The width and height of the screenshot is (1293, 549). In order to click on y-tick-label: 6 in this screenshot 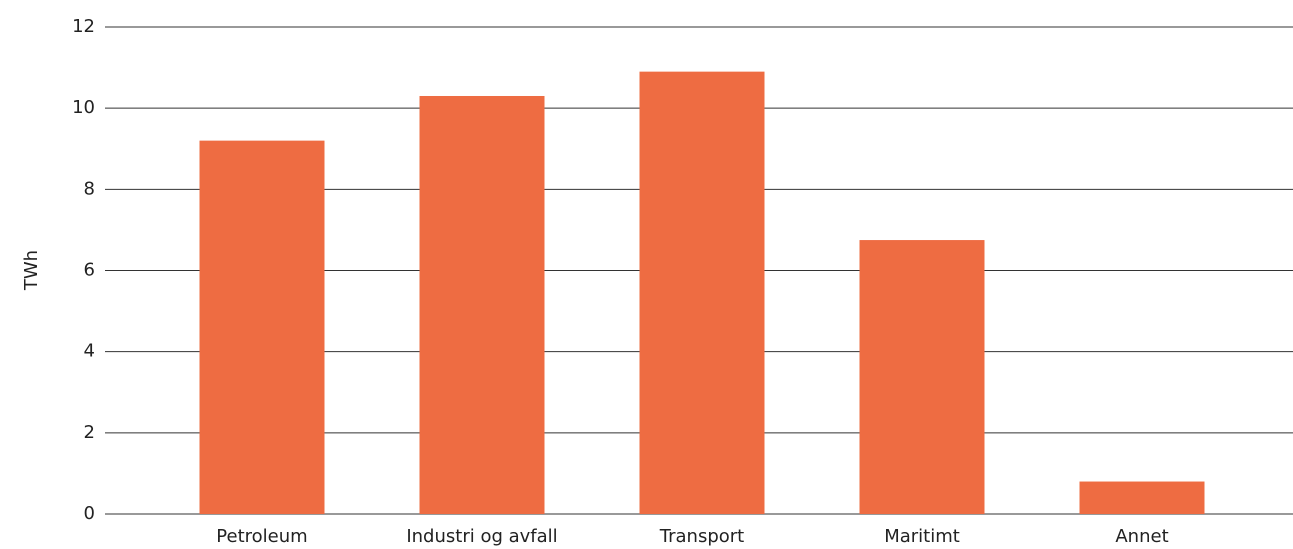, I will do `click(89, 270)`.